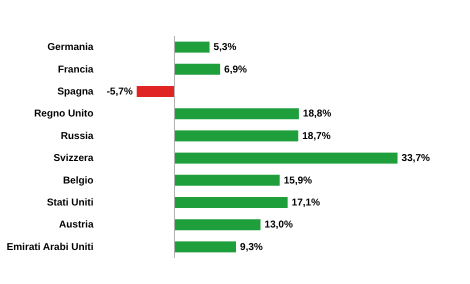 This screenshot has height=284, width=470. I want to click on data-label: 18,8%, so click(317, 114).